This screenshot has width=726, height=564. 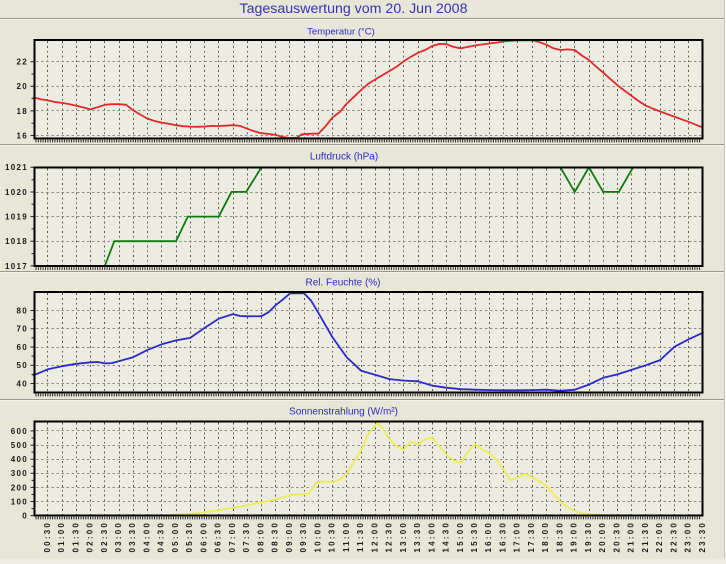 What do you see at coordinates (23, 86) in the screenshot?
I see `svg-text: 20` at bounding box center [23, 86].